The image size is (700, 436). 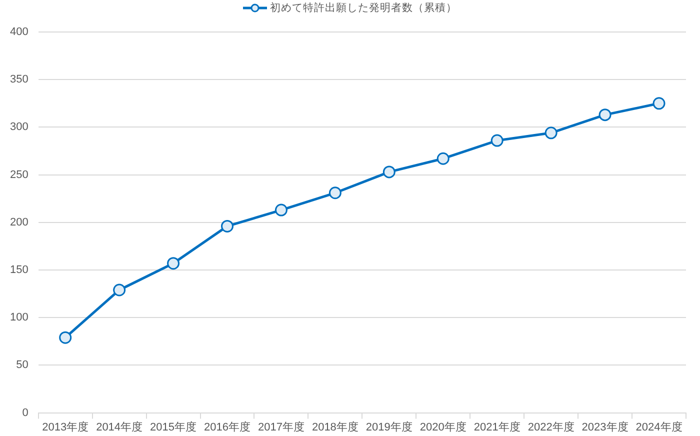 What do you see at coordinates (19, 318) in the screenshot?
I see `y-tick-label: 100` at bounding box center [19, 318].